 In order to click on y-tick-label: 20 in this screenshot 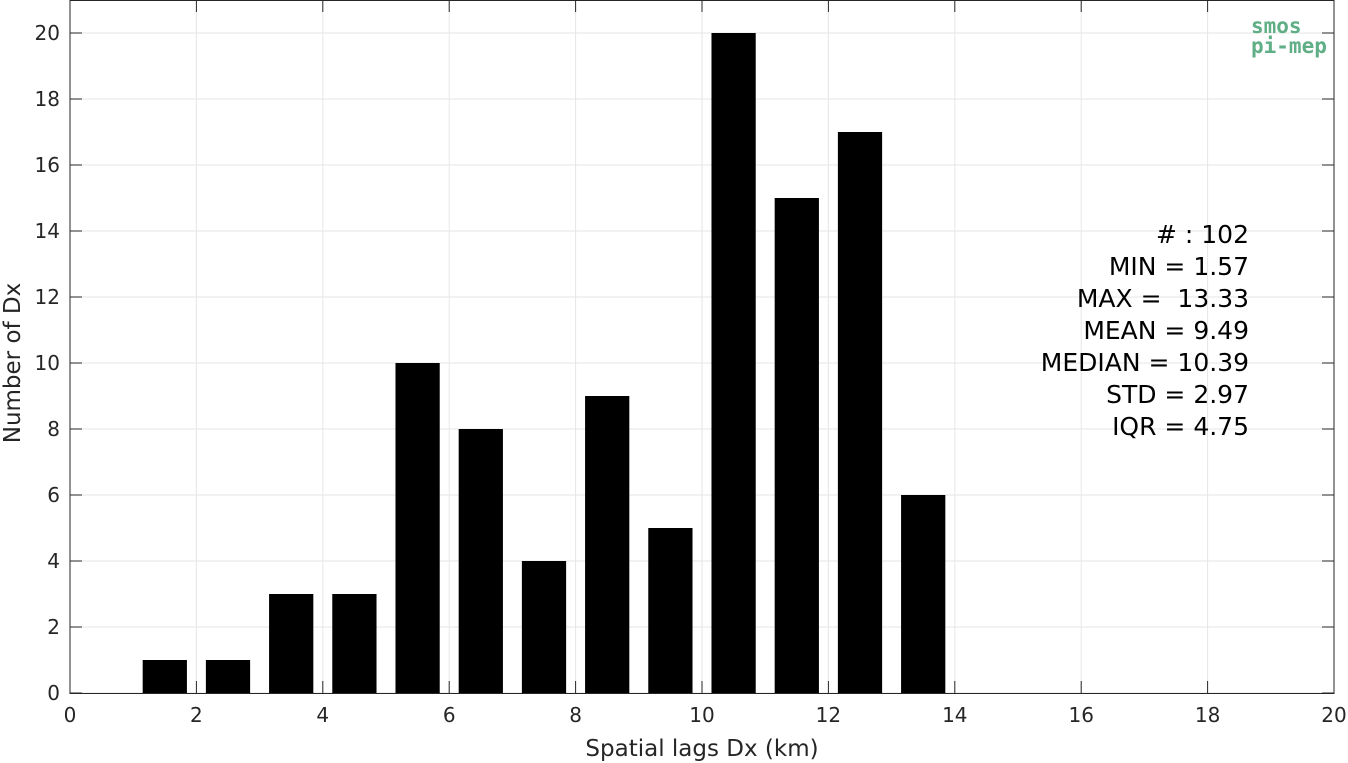, I will do `click(47, 33)`.